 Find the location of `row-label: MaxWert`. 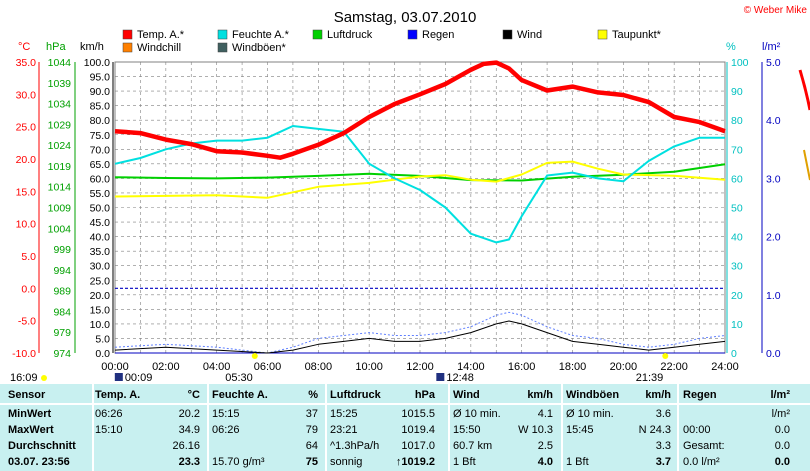

row-label: MaxWert is located at coordinates (31, 430).